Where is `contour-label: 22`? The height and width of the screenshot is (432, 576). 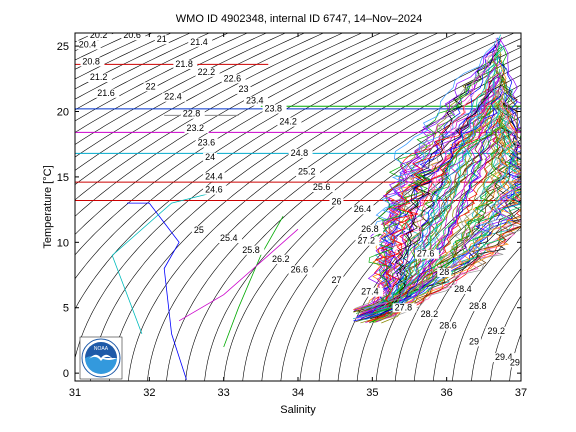 contour-label: 22 is located at coordinates (151, 86).